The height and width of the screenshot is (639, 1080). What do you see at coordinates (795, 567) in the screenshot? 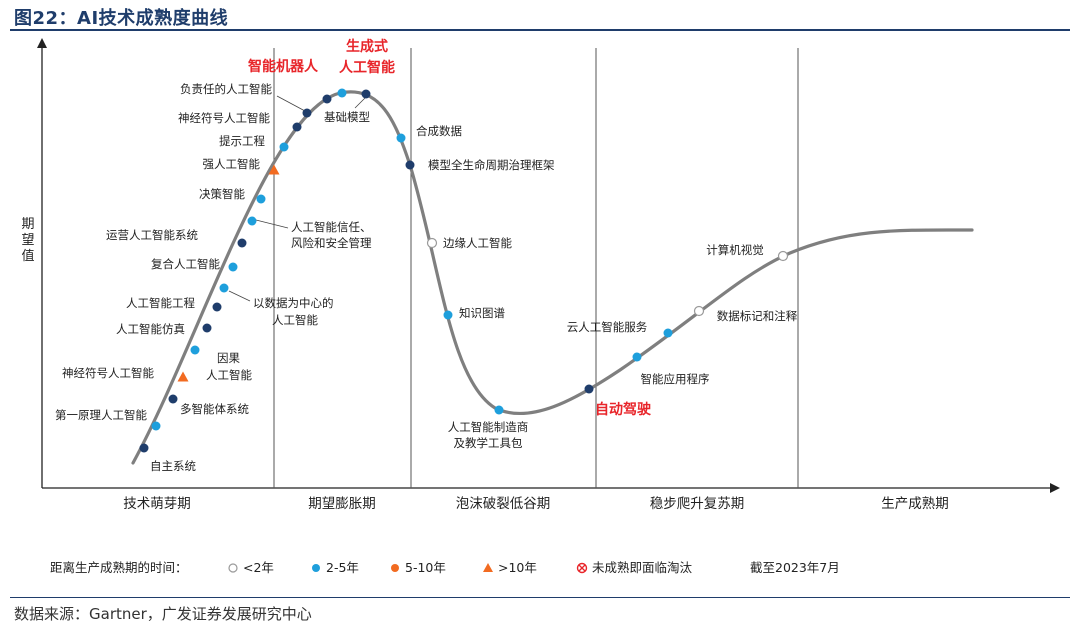
I see `as-of-date: 截至2023年7月` at bounding box center [795, 567].